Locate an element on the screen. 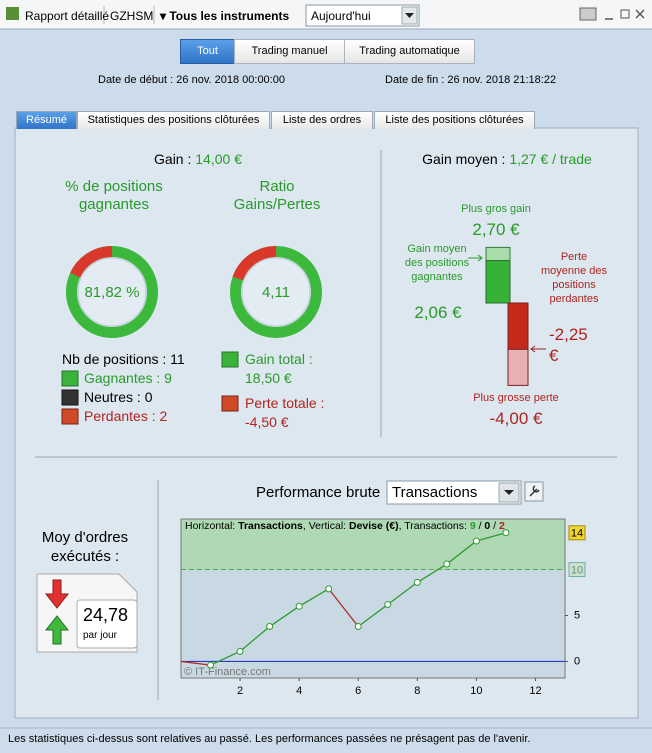 The width and height of the screenshot is (652, 753). period-value: Aujourd'hui is located at coordinates (341, 16).